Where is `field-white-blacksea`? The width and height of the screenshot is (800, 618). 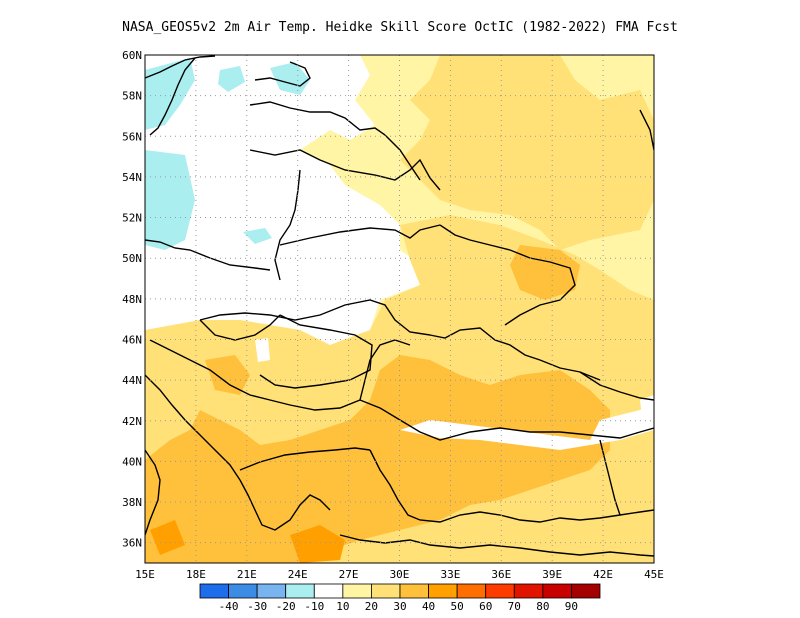
field-white-blacksea is located at coordinates (527, 427).